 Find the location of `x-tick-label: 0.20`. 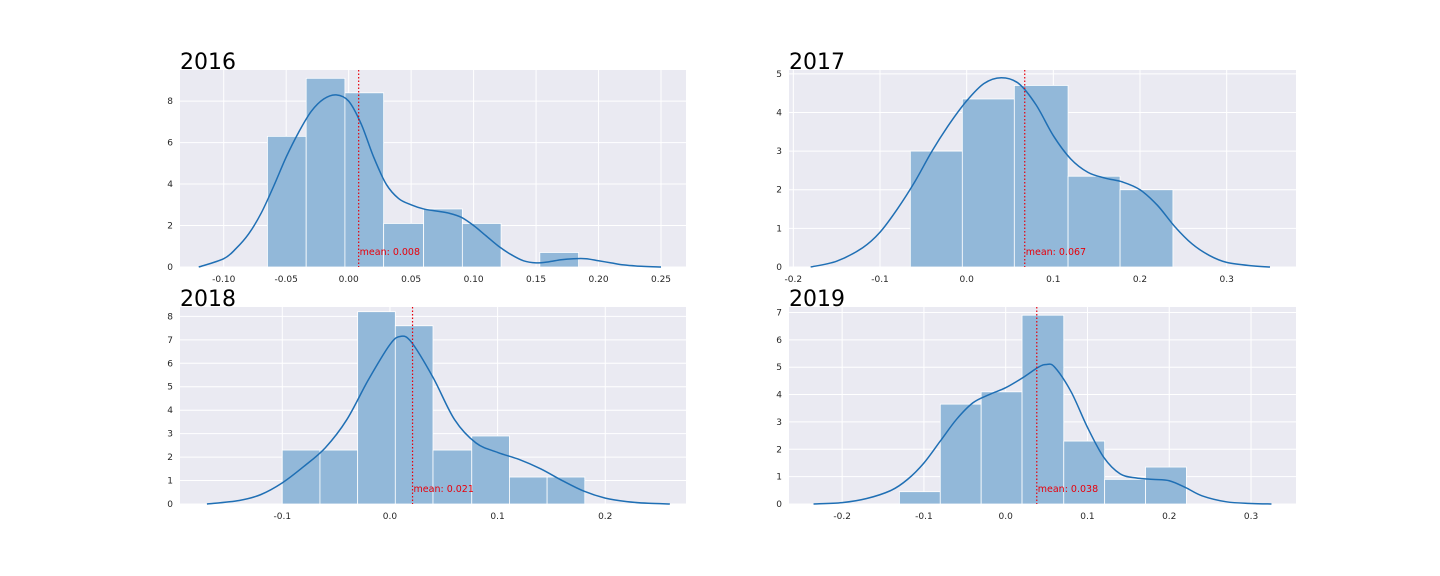

x-tick-label: 0.20 is located at coordinates (599, 280).